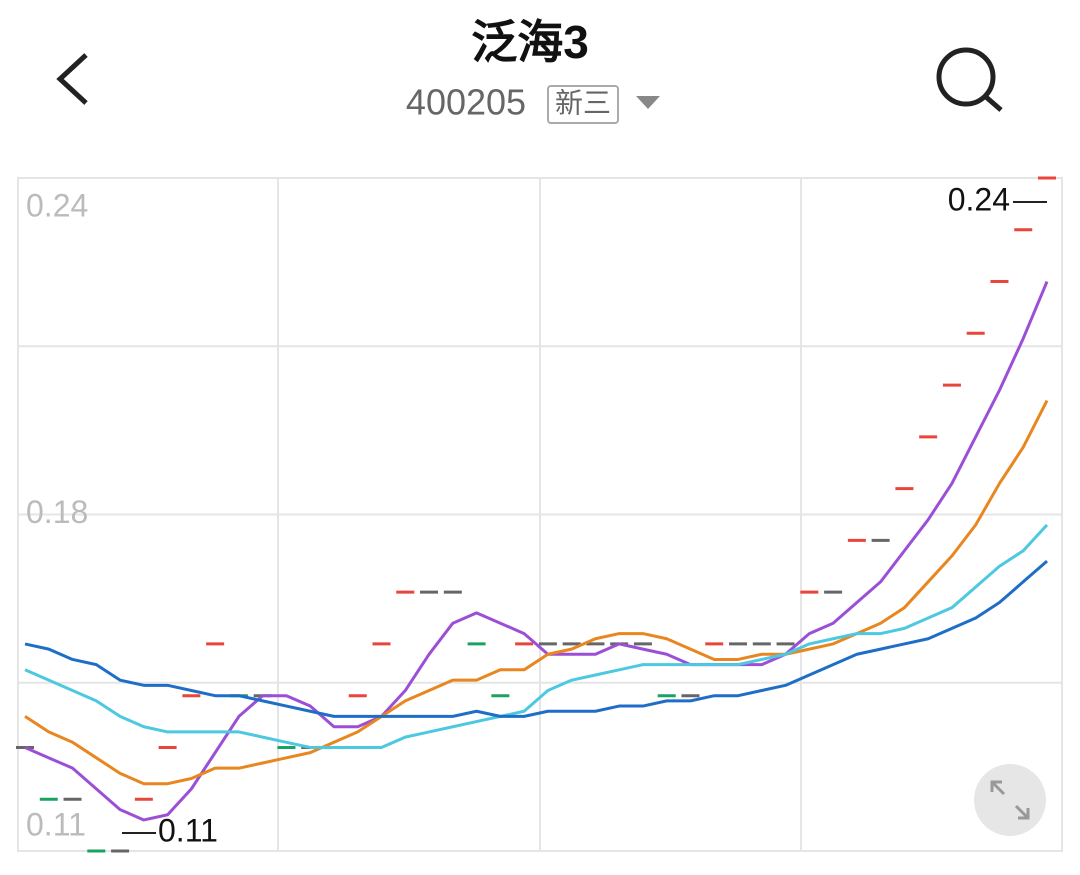 Image resolution: width=1080 pixels, height=875 pixels. I want to click on expand-button, so click(1010, 800).